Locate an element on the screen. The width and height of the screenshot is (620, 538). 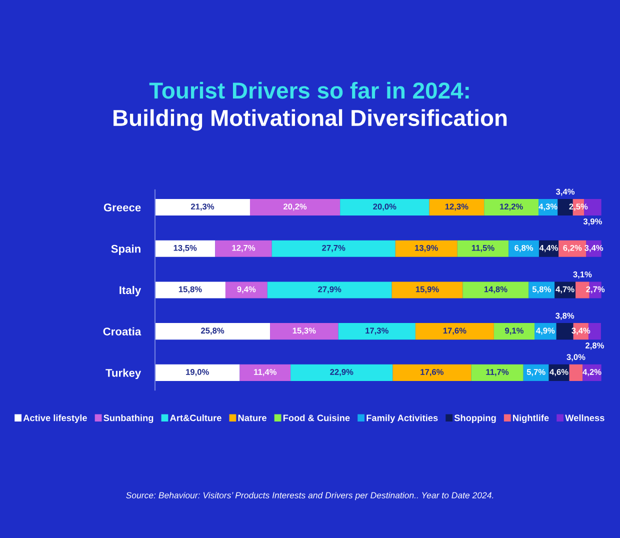
data-label: 4,7% is located at coordinates (565, 290).